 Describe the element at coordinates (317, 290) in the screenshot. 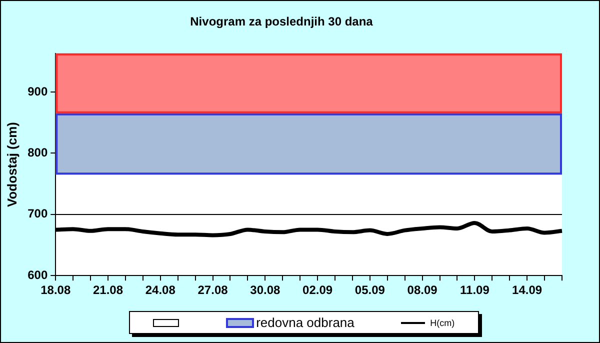

I see `x-tick-label: 02.09` at that location.